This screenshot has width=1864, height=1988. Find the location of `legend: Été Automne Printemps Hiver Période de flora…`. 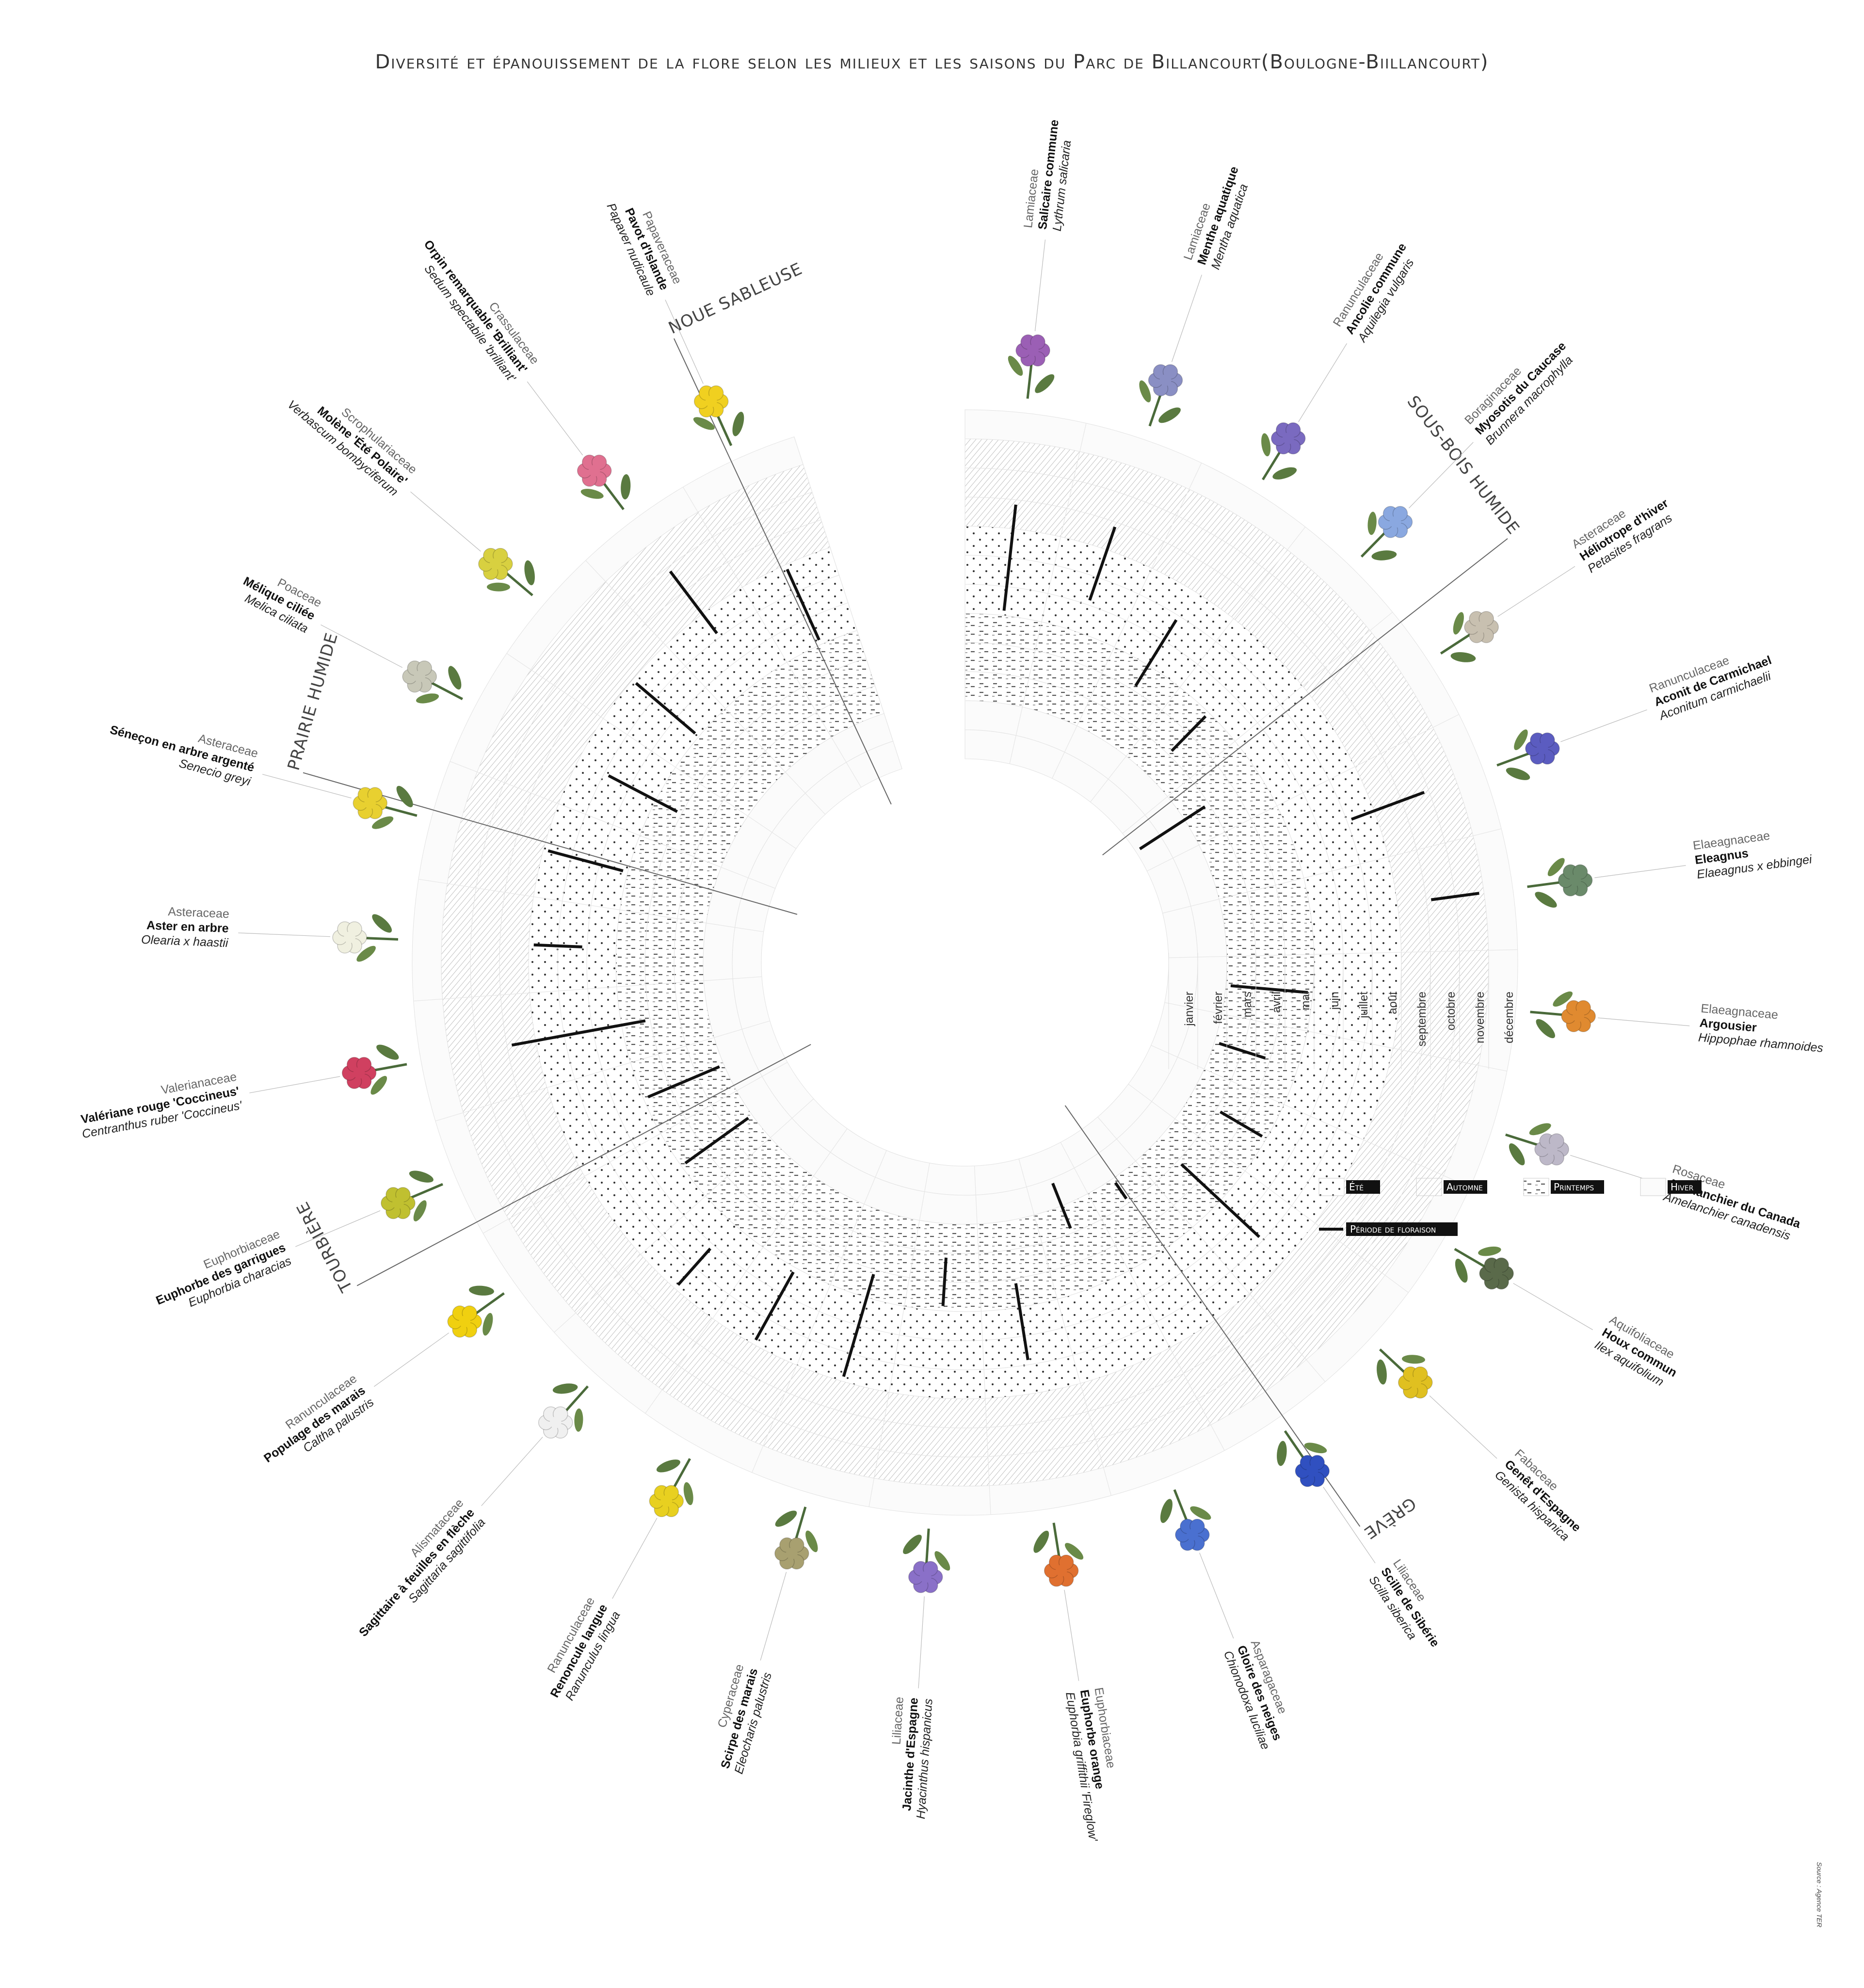

legend: Été Automne Printemps Hiver Période de flora… is located at coordinates (1510, 1207).